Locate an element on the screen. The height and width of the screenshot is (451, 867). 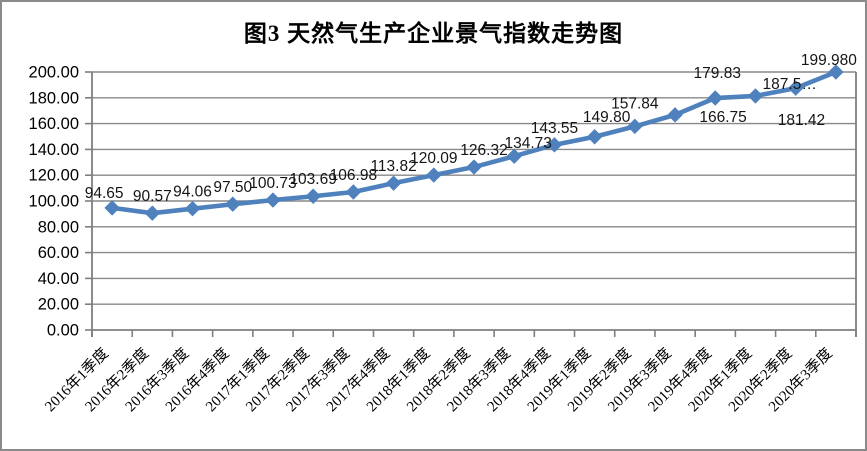
y-axis-tick-label: 40.00 is located at coordinates (58, 279).